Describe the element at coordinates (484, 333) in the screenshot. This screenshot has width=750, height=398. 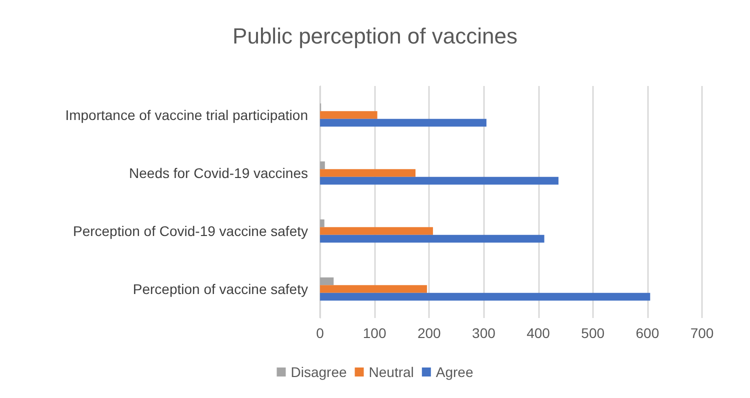
I see `x-tick-label: 300` at that location.